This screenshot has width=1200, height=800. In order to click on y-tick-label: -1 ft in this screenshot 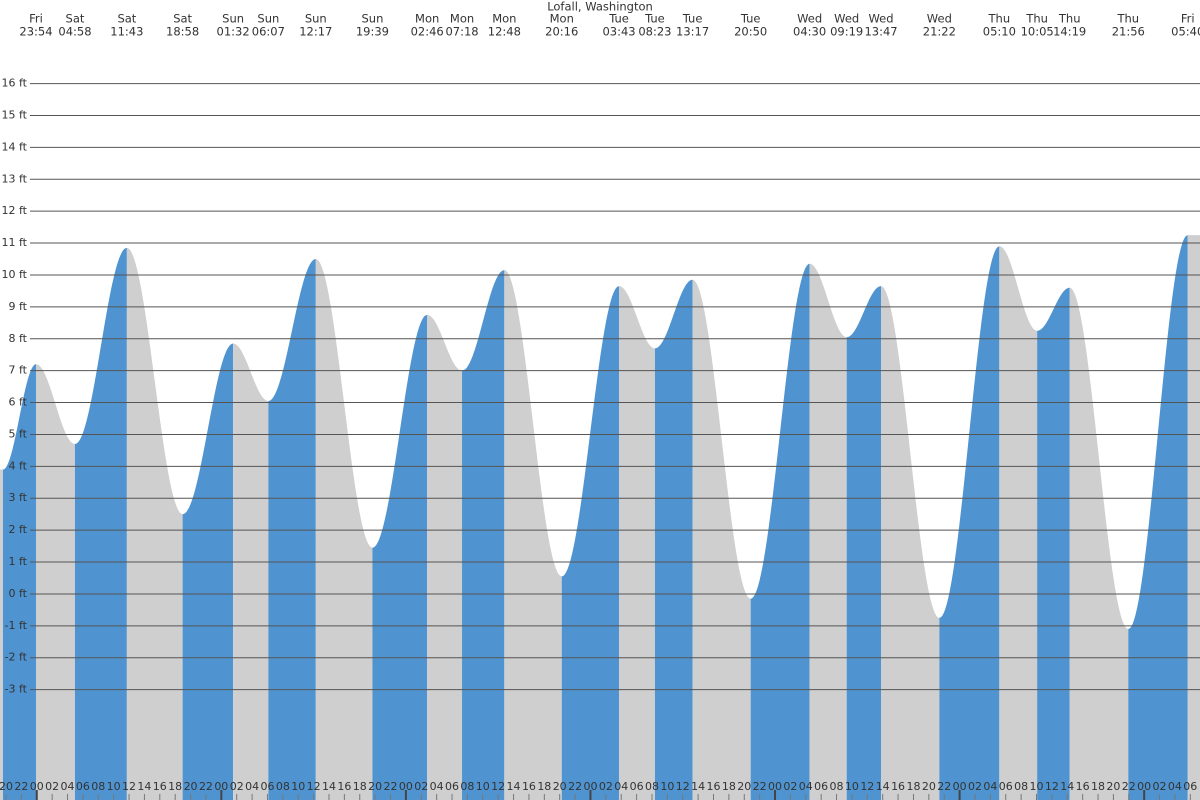, I will do `click(16, 625)`.